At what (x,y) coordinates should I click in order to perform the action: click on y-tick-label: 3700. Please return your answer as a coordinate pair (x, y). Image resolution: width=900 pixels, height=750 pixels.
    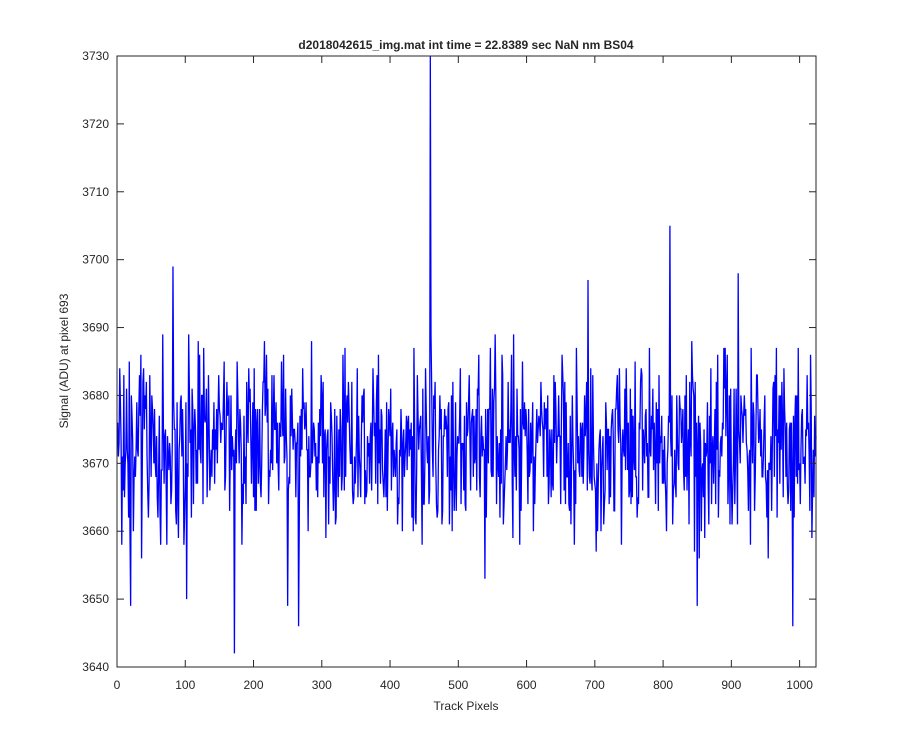
    Looking at the image, I should click on (95, 260).